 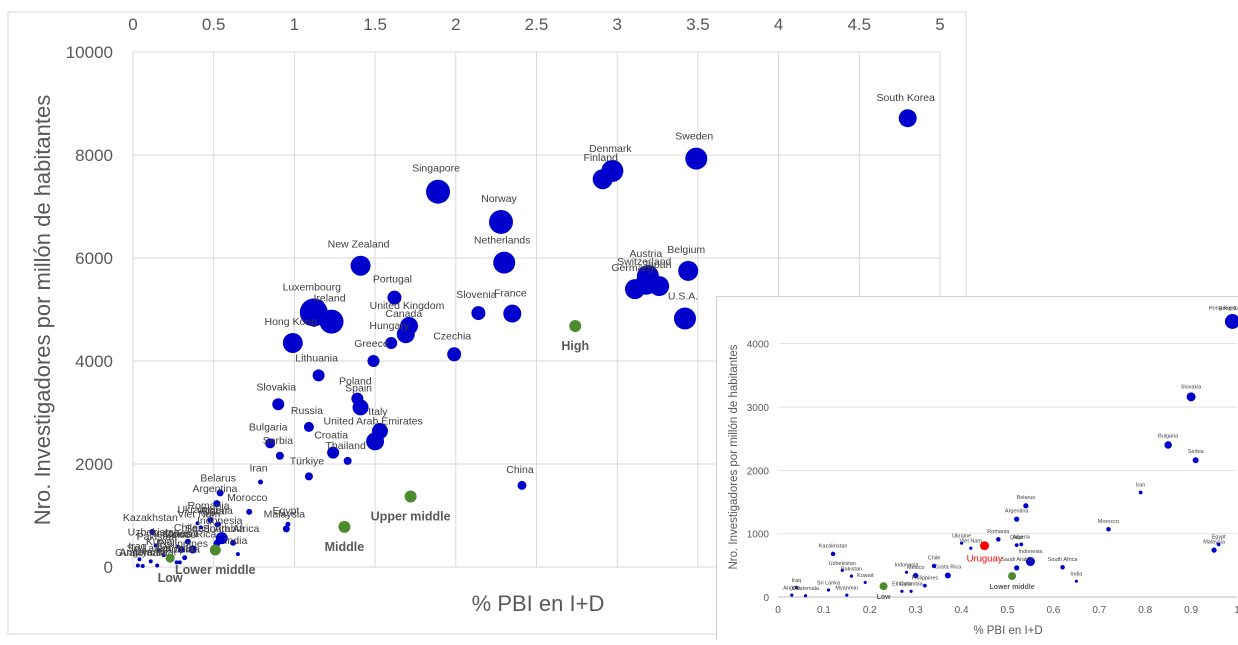 I want to click on point-label-u-s-a: U.S.A., so click(x=683, y=297).